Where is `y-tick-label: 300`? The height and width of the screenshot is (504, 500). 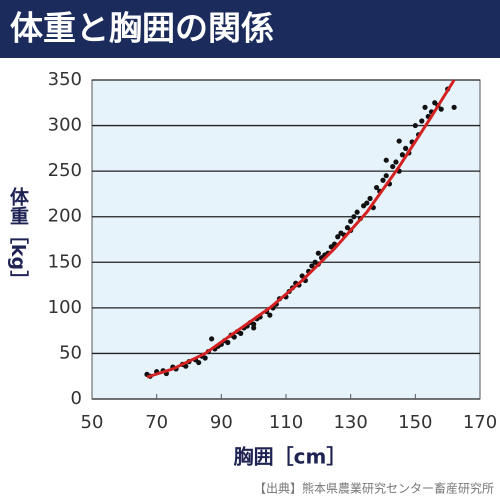 y-tick-label: 300 is located at coordinates (65, 125).